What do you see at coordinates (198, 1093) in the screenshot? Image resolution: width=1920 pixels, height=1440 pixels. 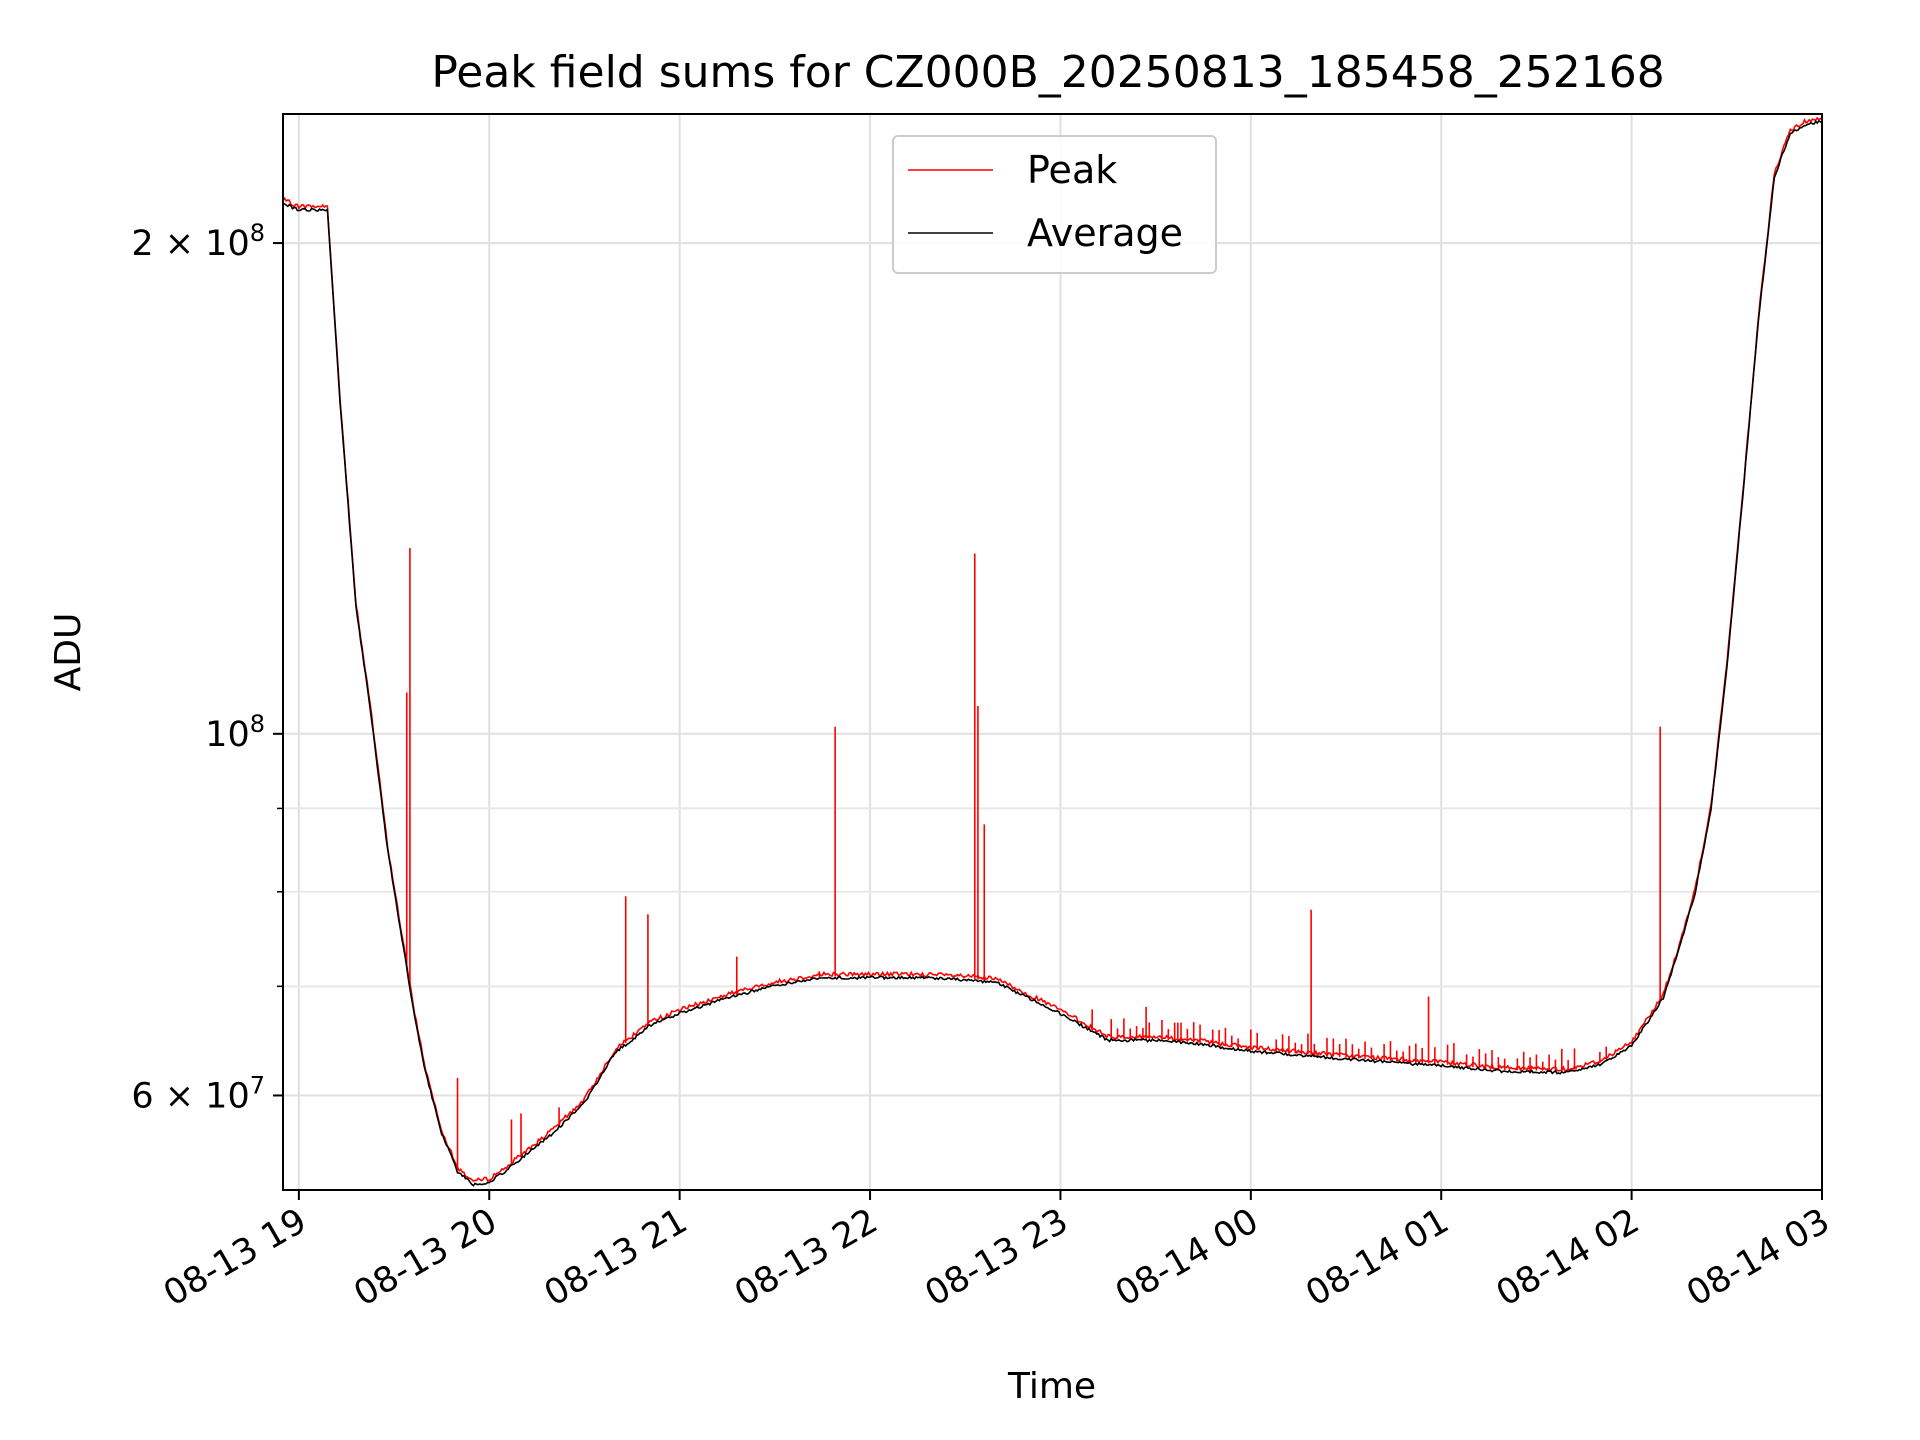 I see `y-tick-label: 6 × 107` at bounding box center [198, 1093].